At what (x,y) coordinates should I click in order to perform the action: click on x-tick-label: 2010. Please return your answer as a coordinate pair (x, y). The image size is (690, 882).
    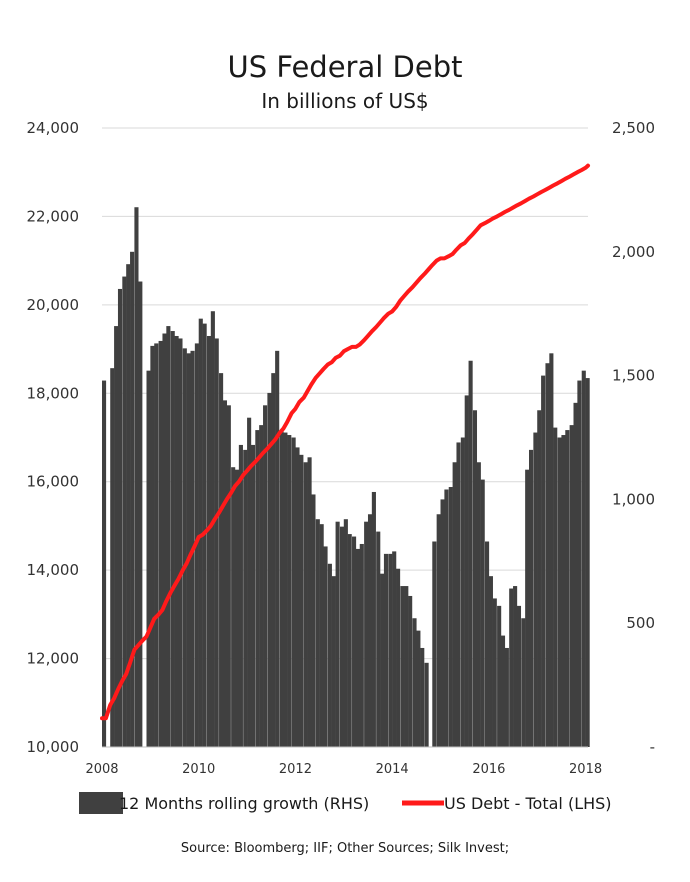
    Looking at the image, I should click on (198, 769).